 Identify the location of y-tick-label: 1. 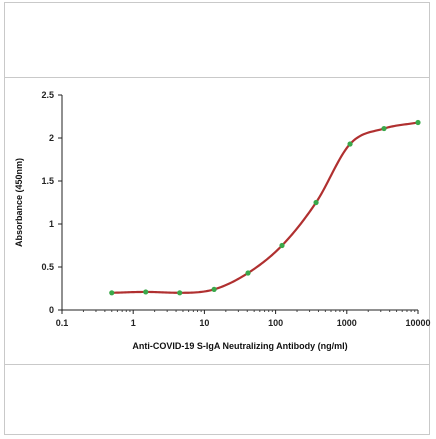
(51, 224).